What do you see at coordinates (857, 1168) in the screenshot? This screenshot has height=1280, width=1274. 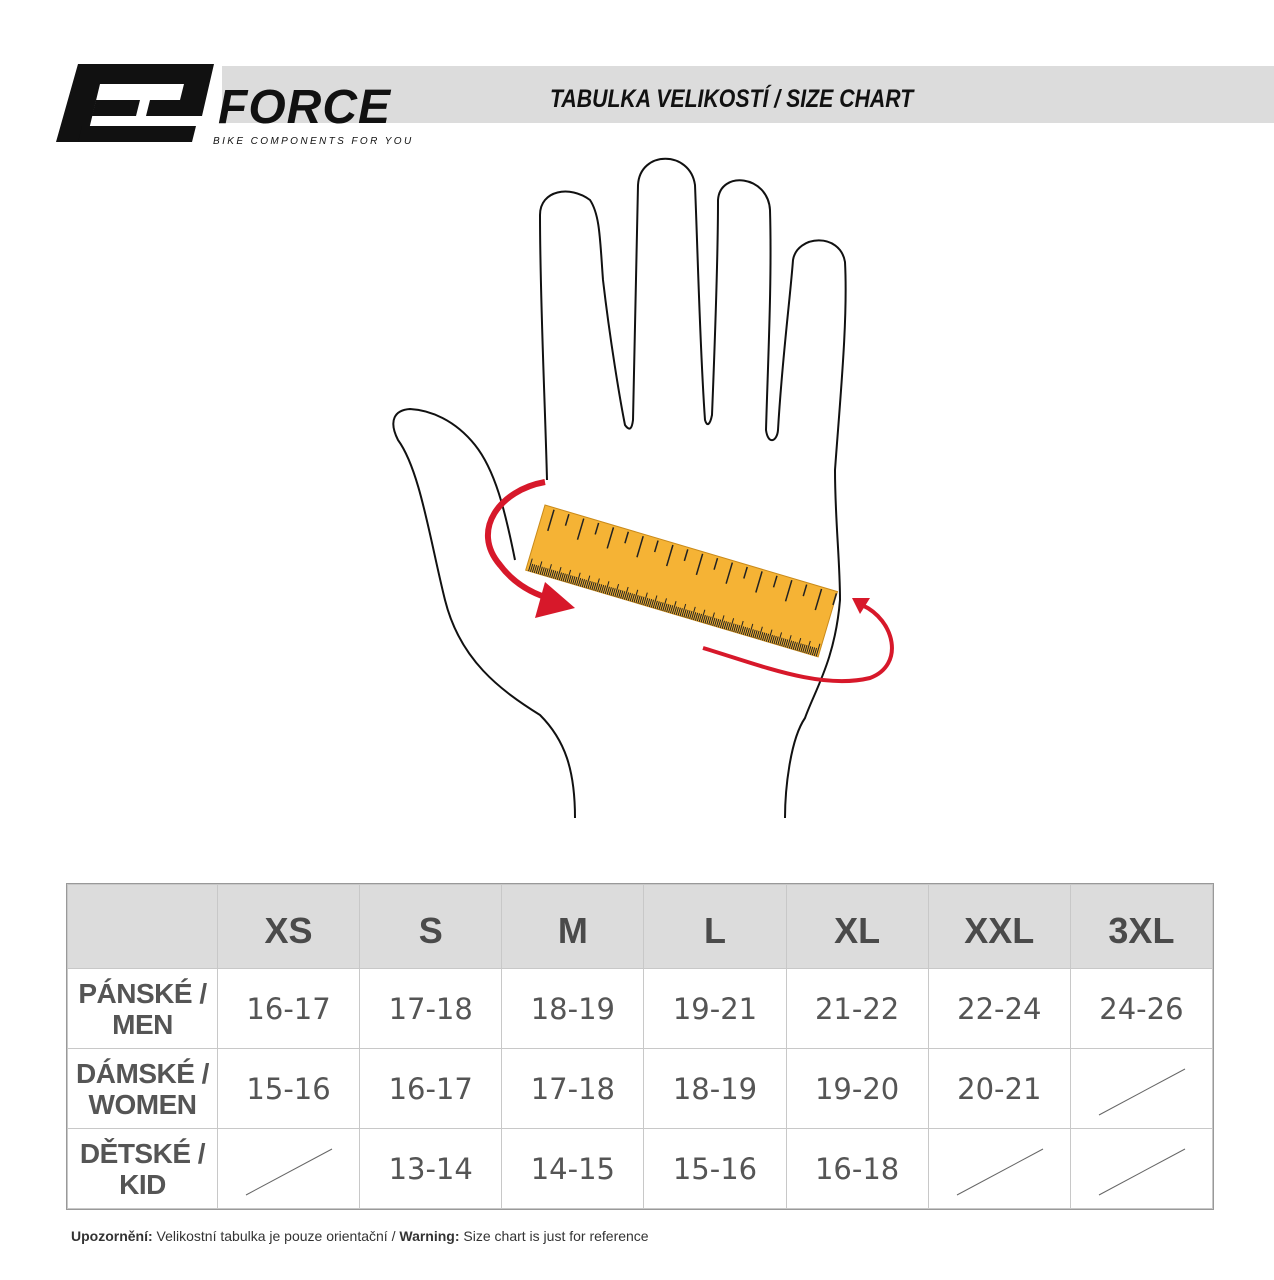 I see `size-cell: 16-18` at bounding box center [857, 1168].